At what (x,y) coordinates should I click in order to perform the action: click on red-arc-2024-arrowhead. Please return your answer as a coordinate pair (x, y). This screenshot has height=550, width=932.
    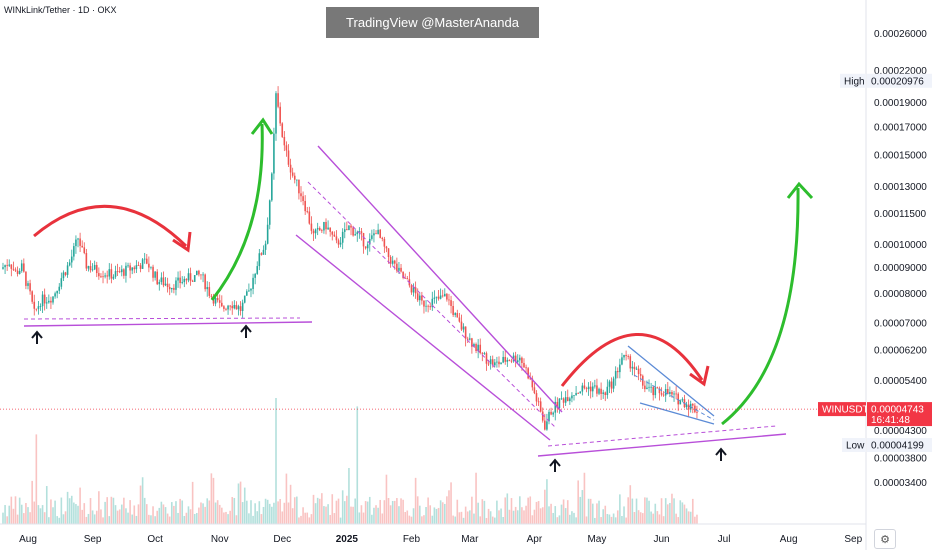
    Looking at the image, I should click on (182, 242).